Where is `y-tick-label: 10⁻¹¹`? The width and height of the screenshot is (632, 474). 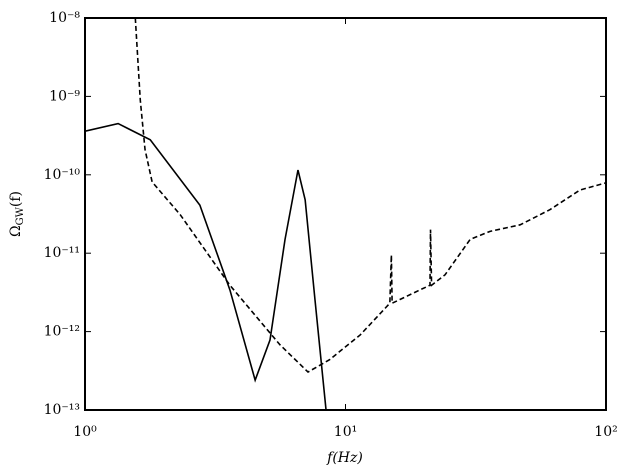 y-tick-label: 10⁻¹¹ is located at coordinates (62, 253).